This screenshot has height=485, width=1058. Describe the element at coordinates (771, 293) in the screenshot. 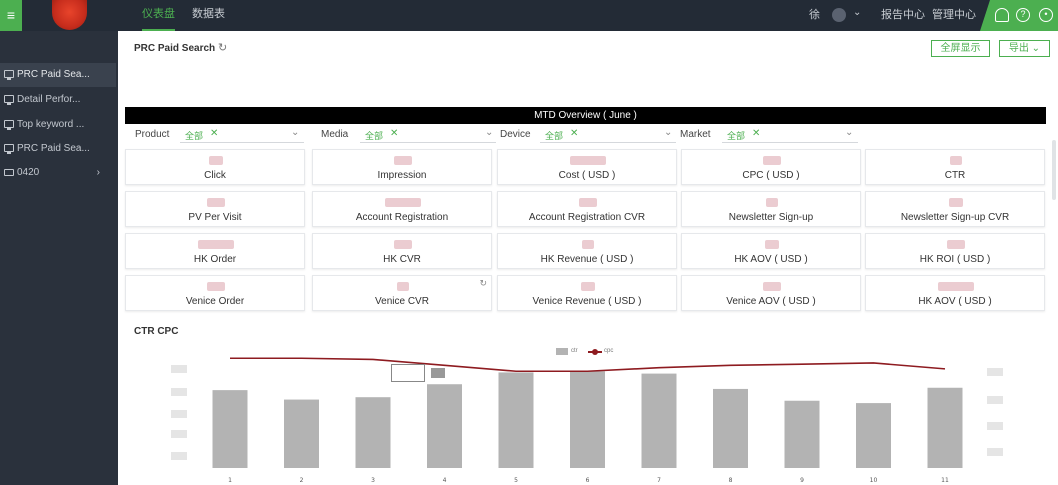

I see `metric-card: Venice AOV ( USD )` at that location.